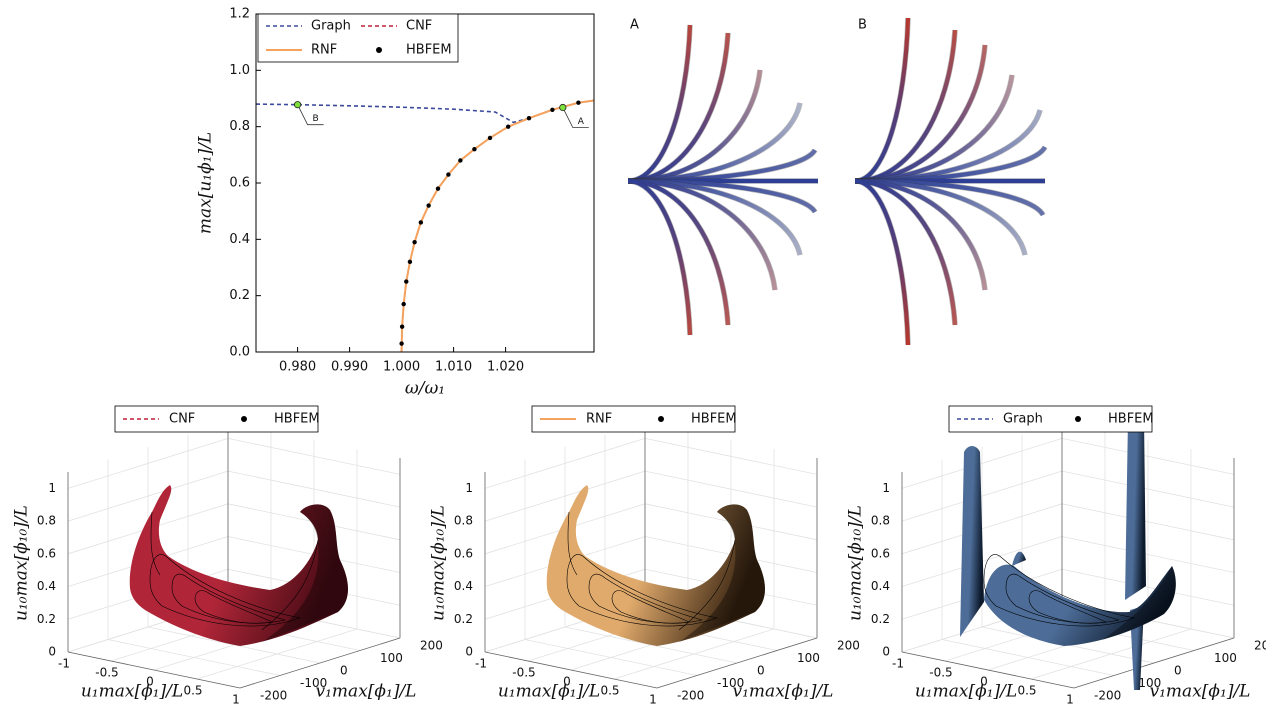 The width and height of the screenshot is (1266, 706). Describe the element at coordinates (425, 225) in the screenshot. I see `plot-lines` at that location.